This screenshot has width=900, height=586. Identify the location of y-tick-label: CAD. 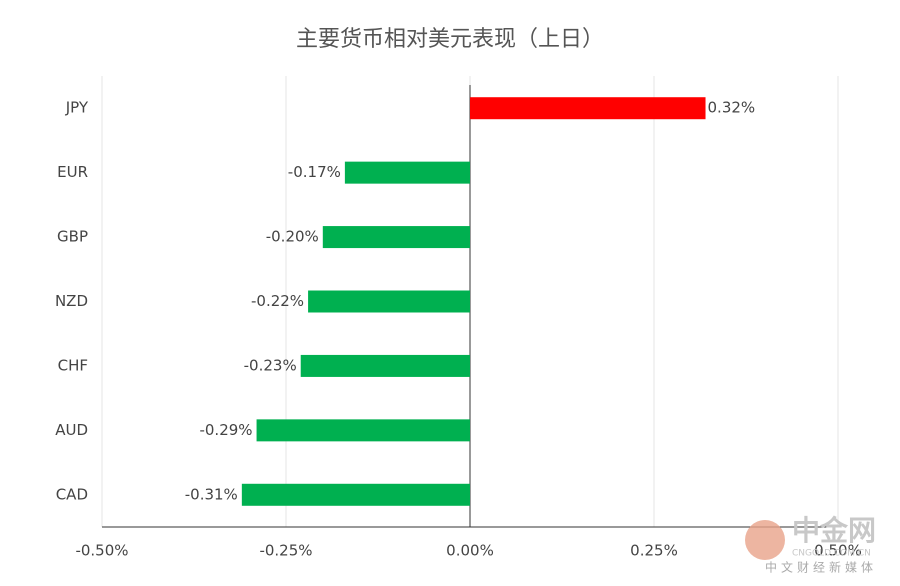
(72, 494).